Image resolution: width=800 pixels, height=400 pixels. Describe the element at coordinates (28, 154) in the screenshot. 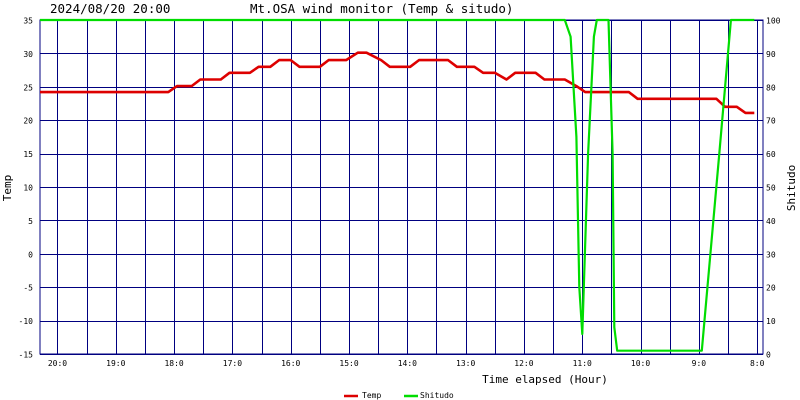

I see `y-tick-label-left: 15` at that location.